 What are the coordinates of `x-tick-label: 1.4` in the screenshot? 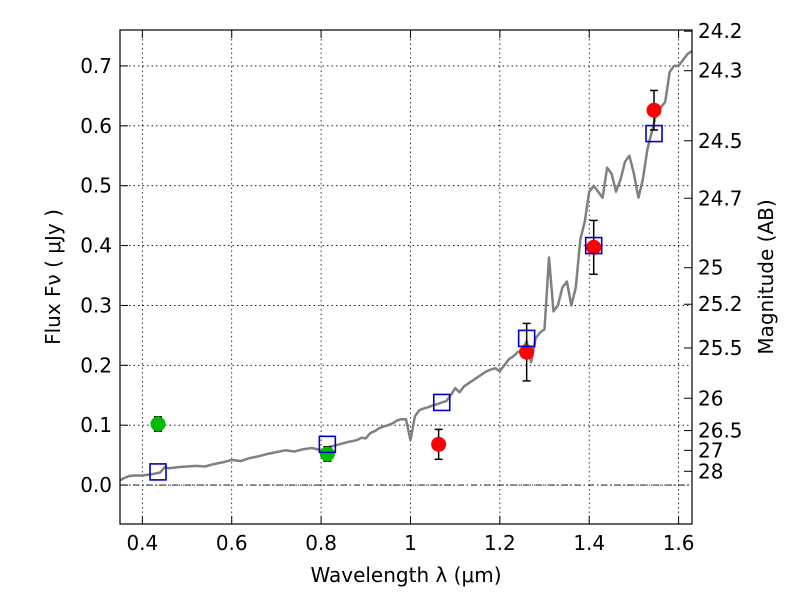 It's located at (589, 543).